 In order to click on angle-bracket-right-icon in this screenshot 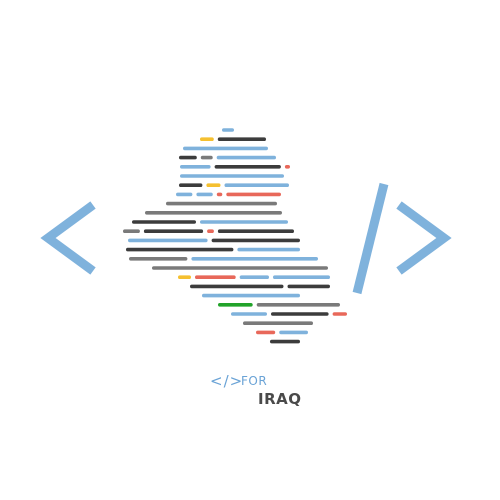, I will do `click(424, 238)`.